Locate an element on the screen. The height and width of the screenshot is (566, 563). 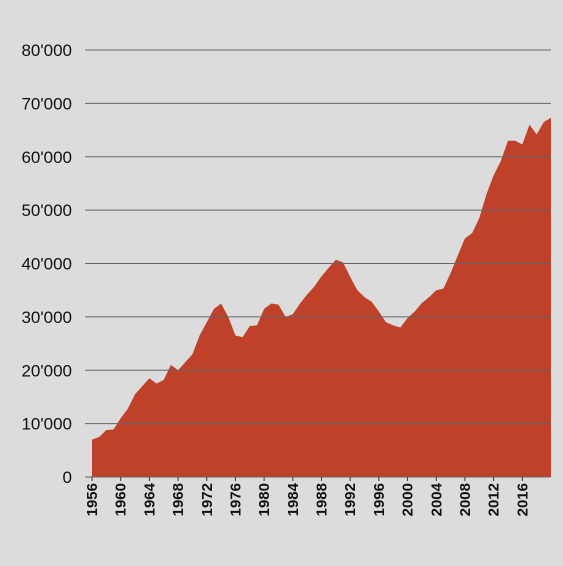
x-tick-label: 1960 is located at coordinates (121, 499).